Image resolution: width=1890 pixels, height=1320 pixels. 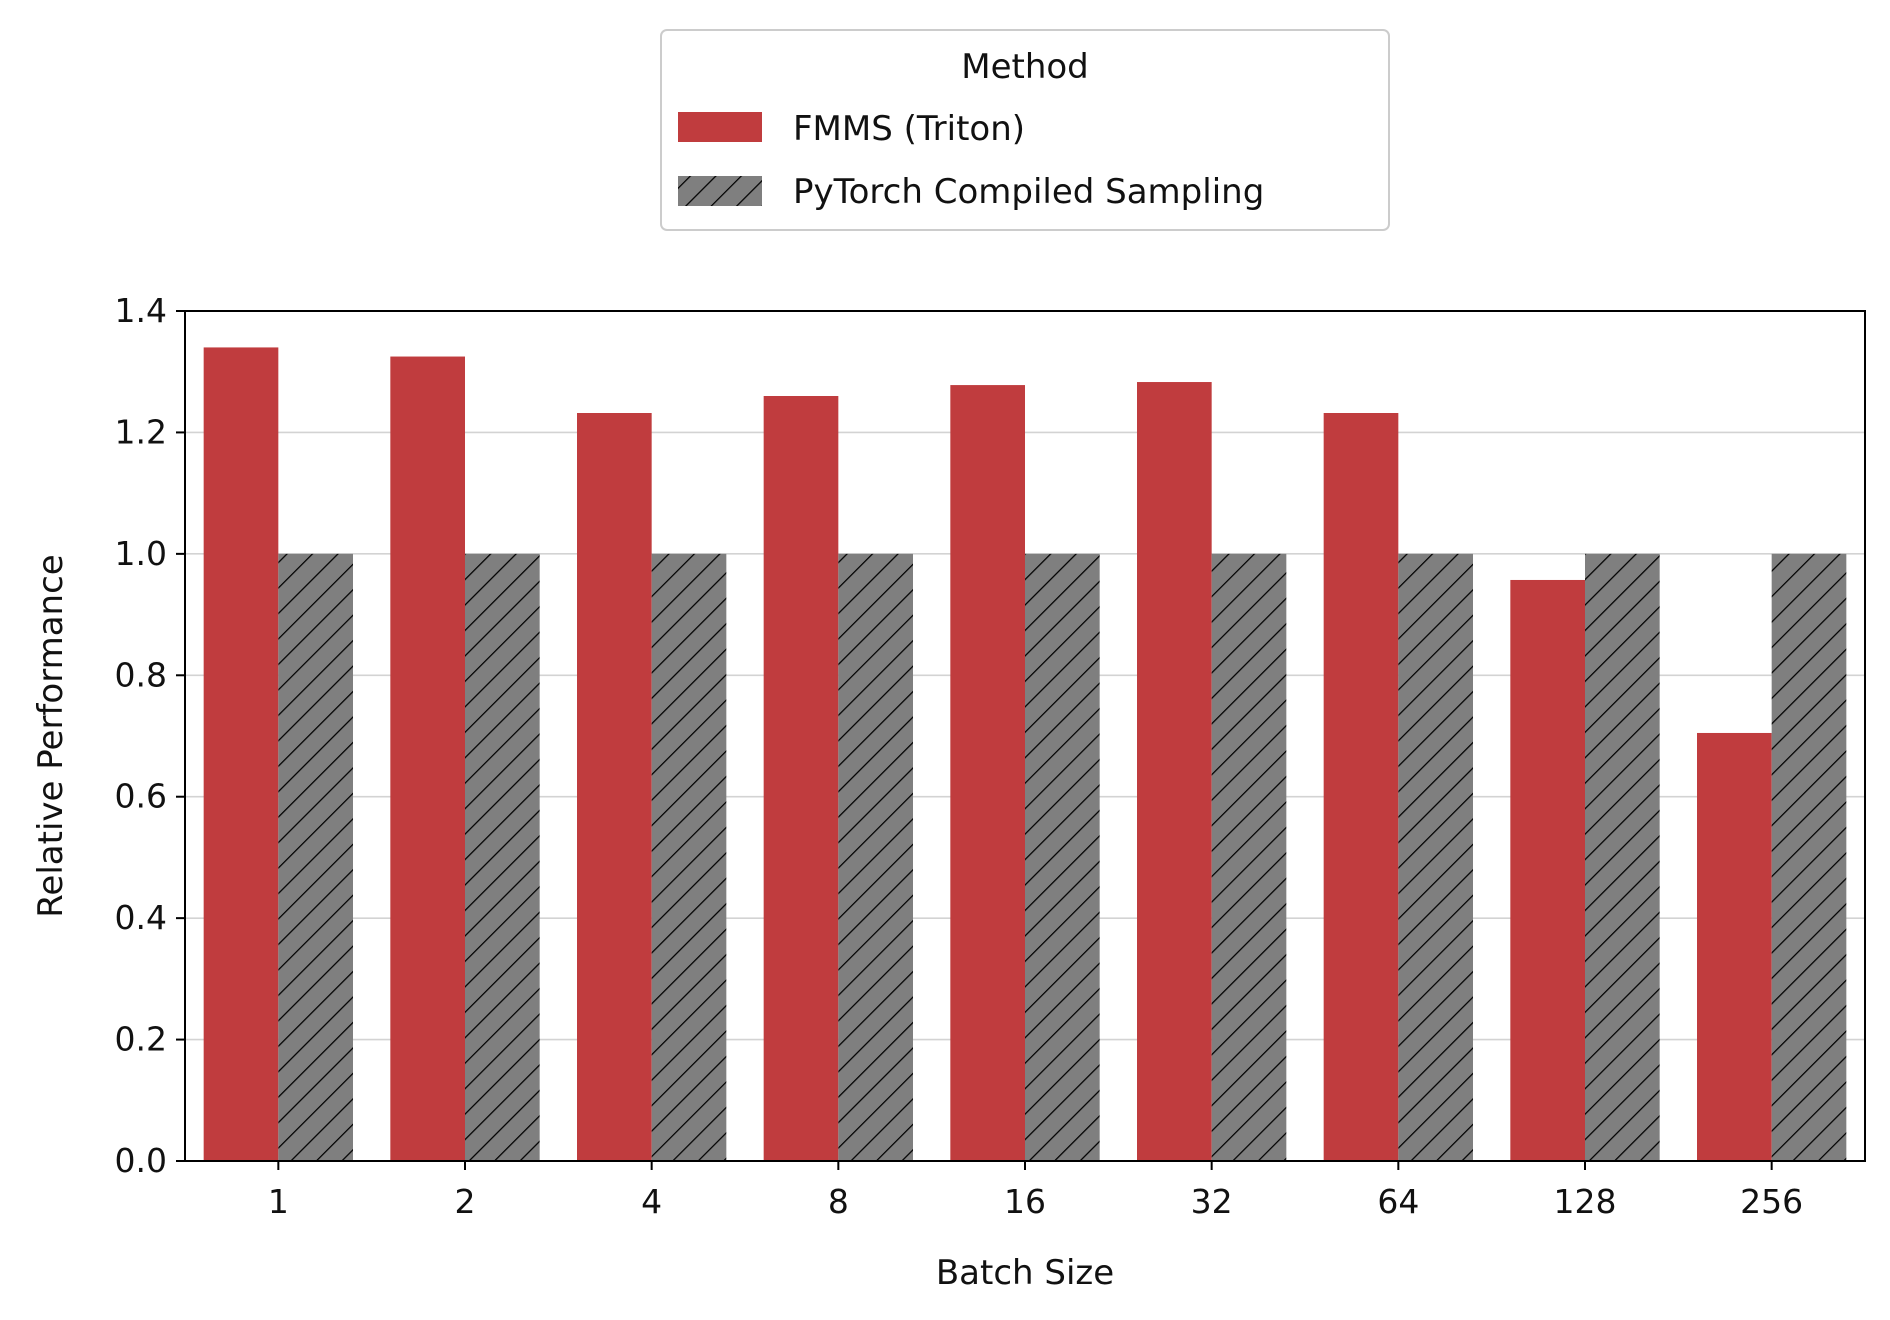 I want to click on y-tick-label: 1.0, so click(x=141, y=553).